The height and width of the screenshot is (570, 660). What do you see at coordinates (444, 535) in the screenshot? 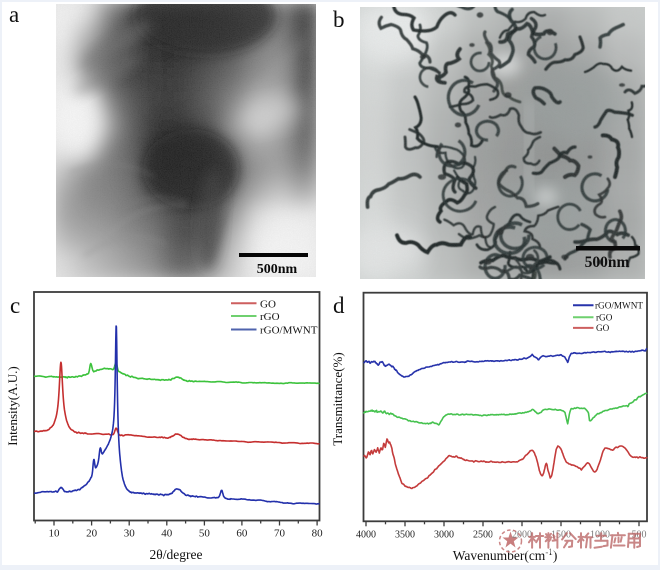
I see `svg-text: 3000` at bounding box center [444, 535].